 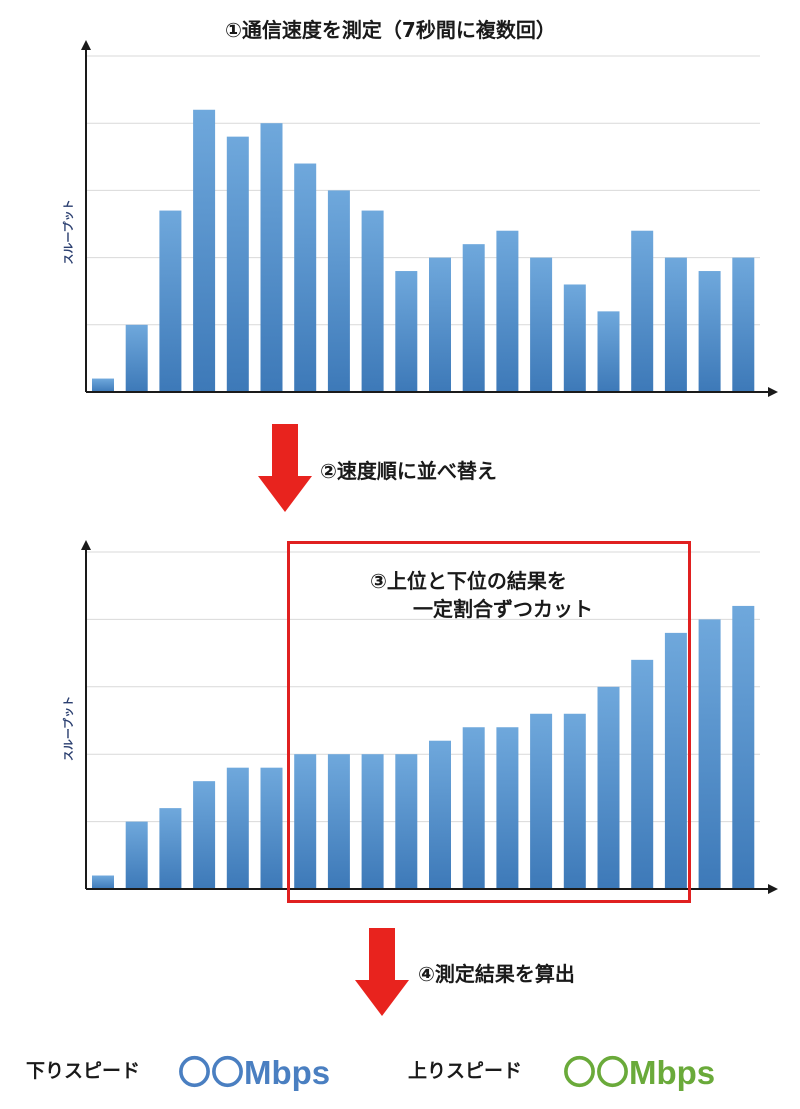 I want to click on step1-label: ①通信速度を測定（7秒間に複数回）, so click(x=390, y=30).